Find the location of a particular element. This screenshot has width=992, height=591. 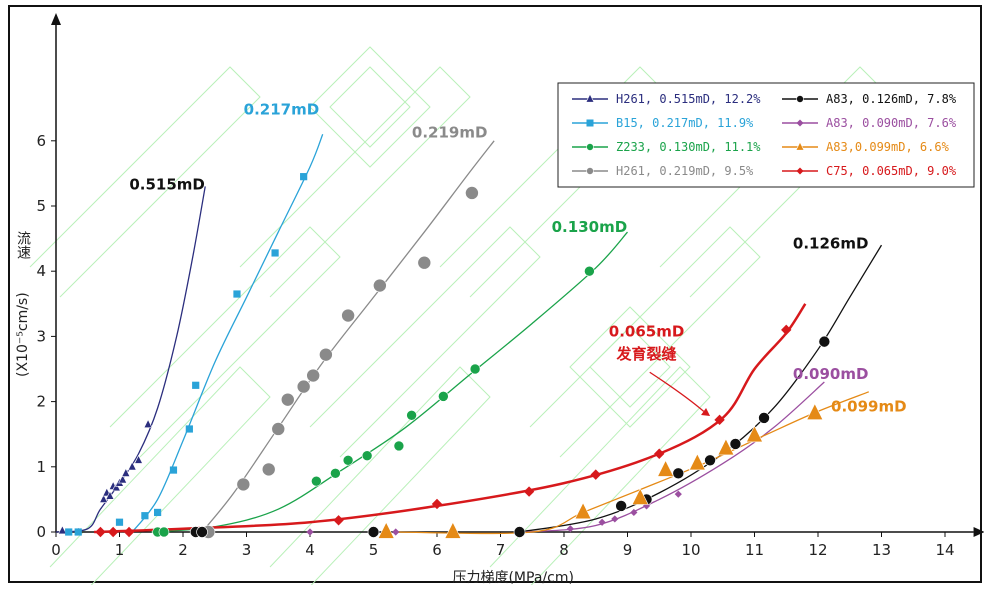

x-tick-label: 13 is located at coordinates (881, 550).